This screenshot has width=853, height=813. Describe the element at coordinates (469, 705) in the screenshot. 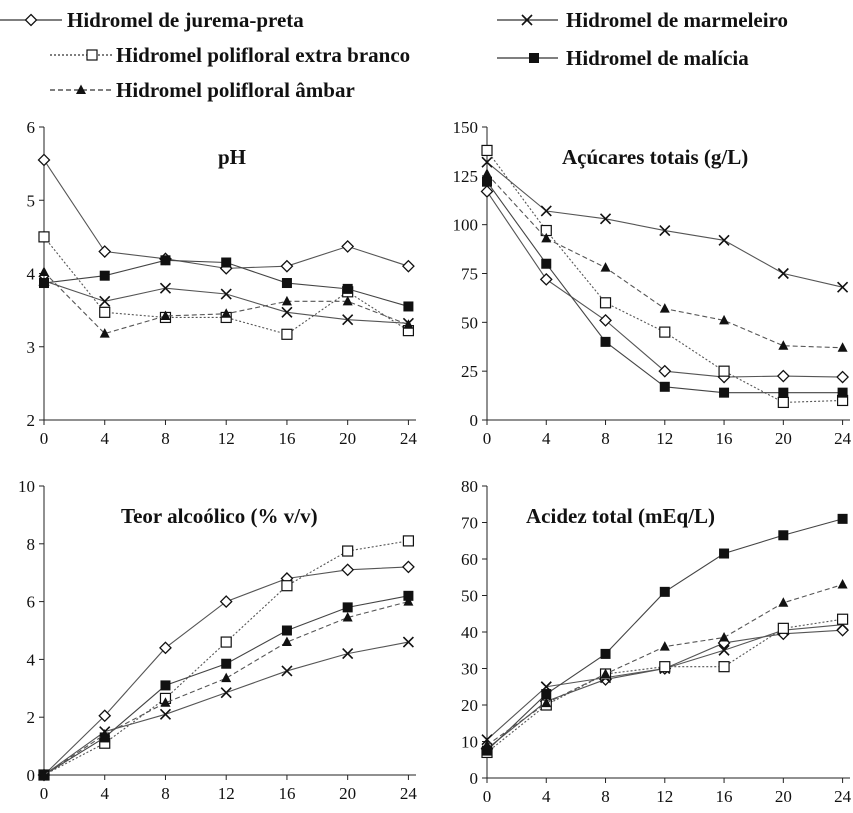

I see `y-tick-label: 20` at that location.